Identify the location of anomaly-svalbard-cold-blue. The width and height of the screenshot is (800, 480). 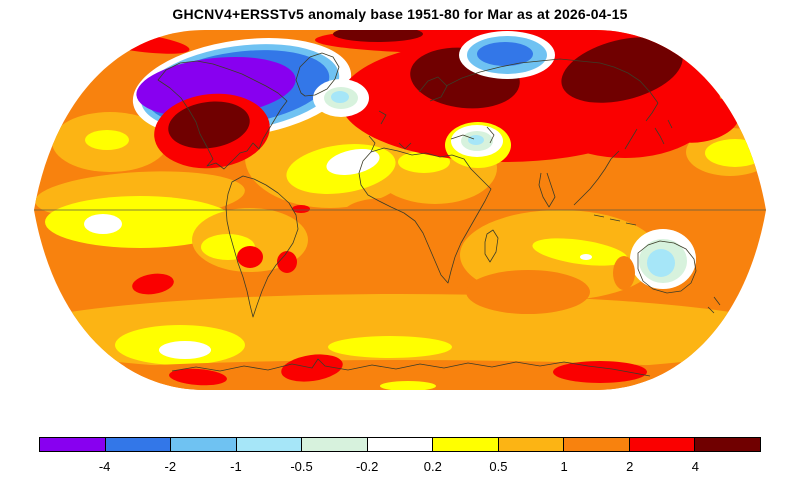
(505, 54).